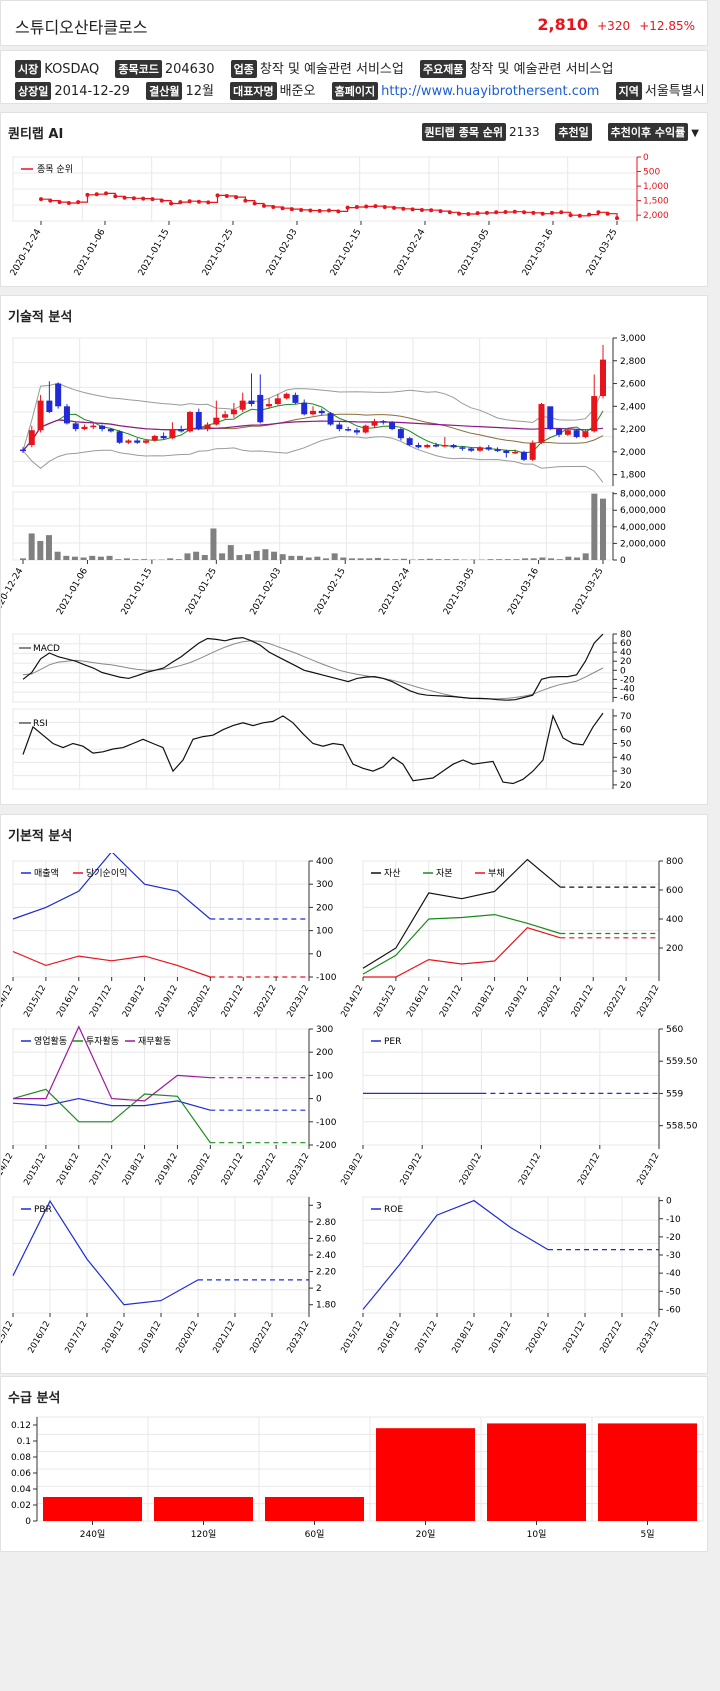 The width and height of the screenshot is (720, 1691). I want to click on supply-x-tick-label: 120일, so click(203, 1534).